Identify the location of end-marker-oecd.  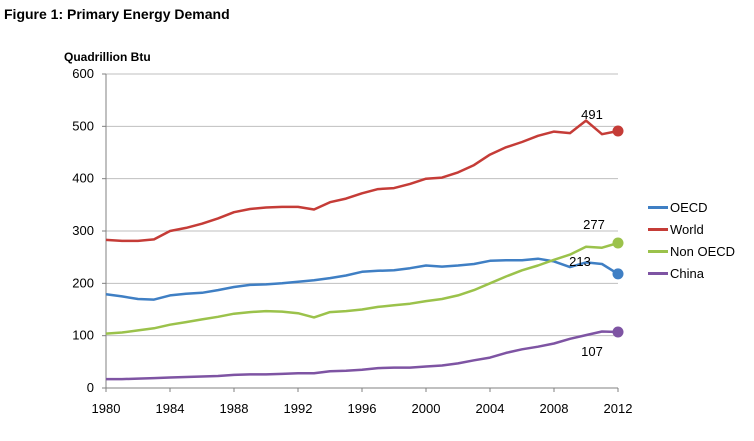
(618, 274).